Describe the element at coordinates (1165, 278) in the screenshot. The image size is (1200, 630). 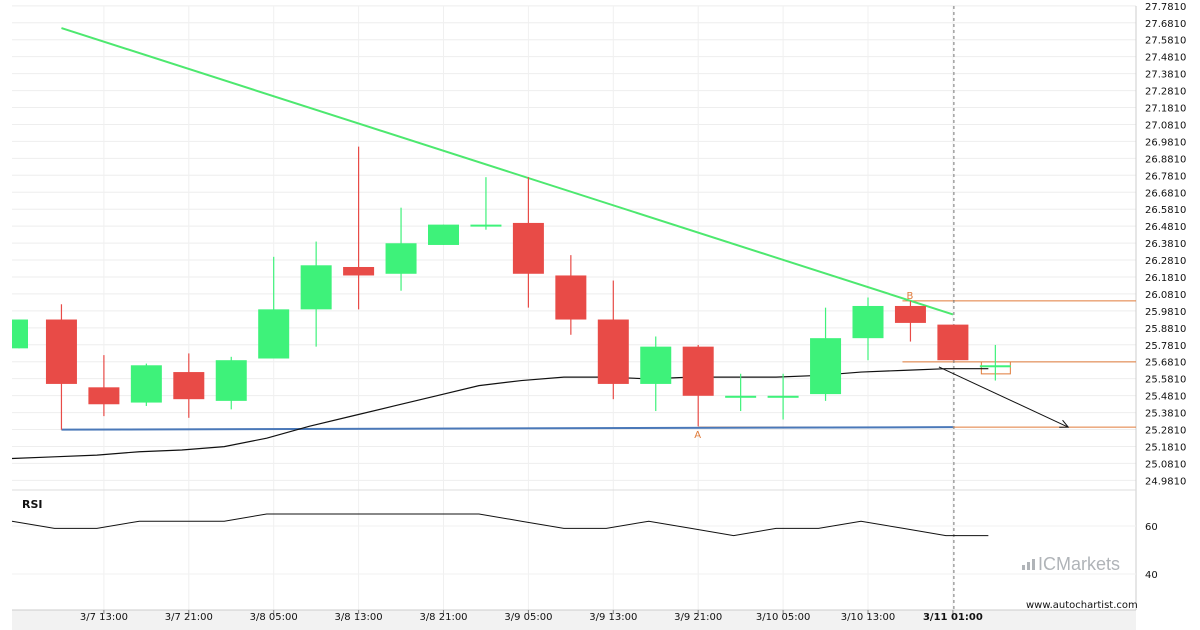
I see `y-tick-label: 26.1810` at that location.